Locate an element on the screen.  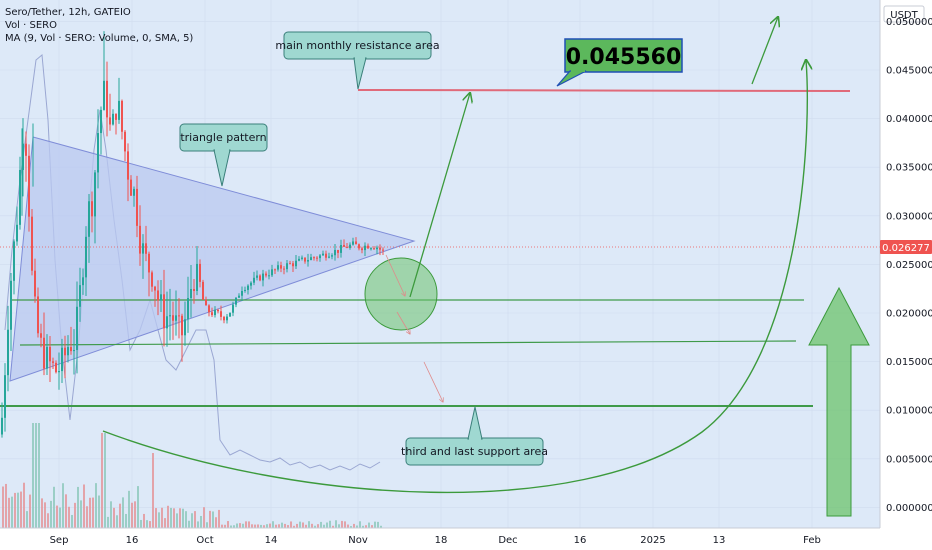
callout-resistance-text: main monthly resistance area is located at coordinates (357, 45).